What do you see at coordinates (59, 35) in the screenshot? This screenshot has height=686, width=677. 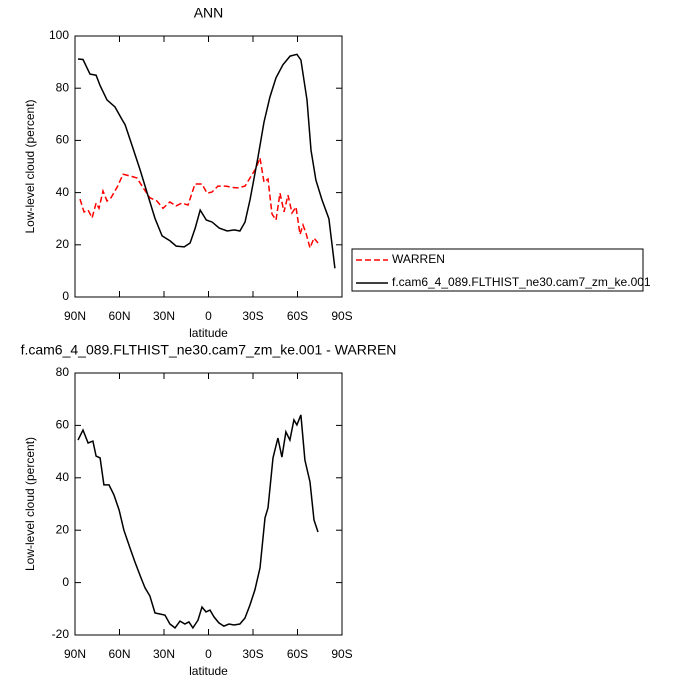 I see `y-tick-label: 100` at bounding box center [59, 35].